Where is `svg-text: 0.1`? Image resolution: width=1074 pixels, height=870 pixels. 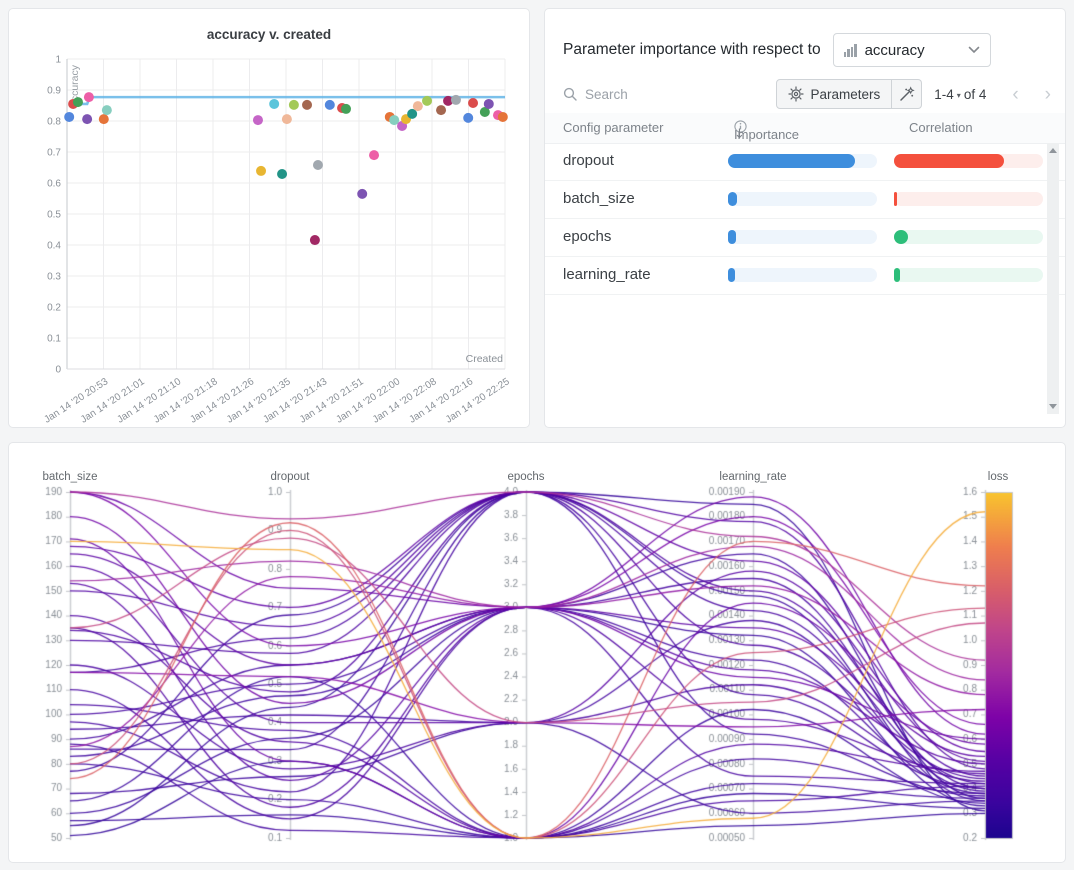
svg-text: 0.1 is located at coordinates (54, 339).